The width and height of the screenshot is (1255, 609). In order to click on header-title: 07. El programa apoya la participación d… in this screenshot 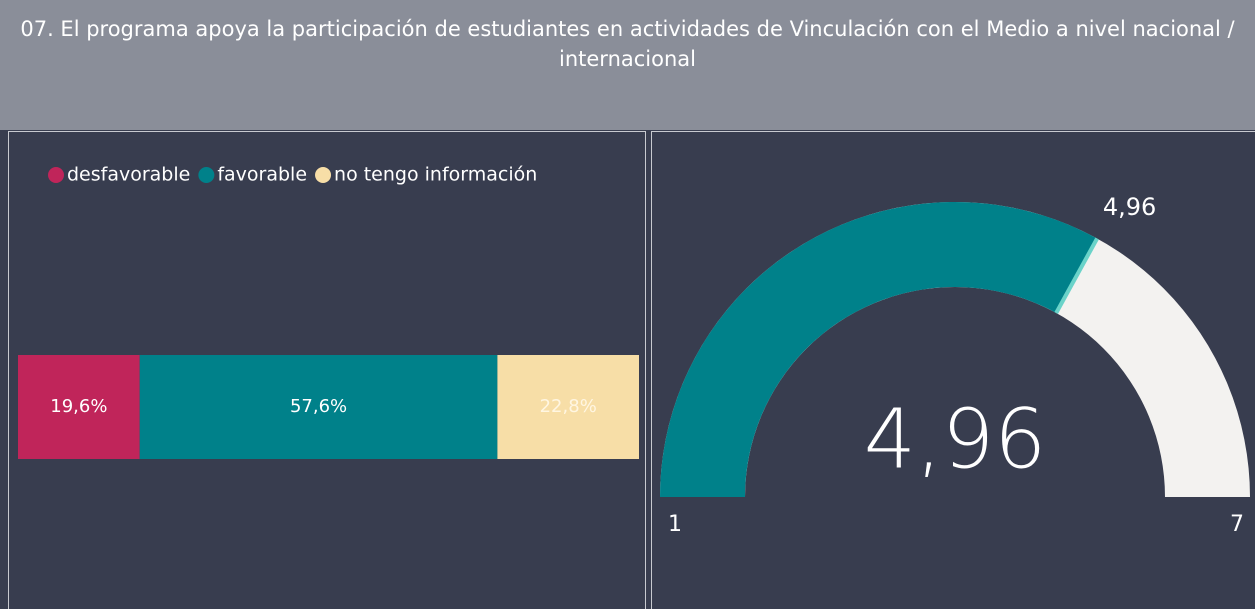, I will do `click(627, 44)`.